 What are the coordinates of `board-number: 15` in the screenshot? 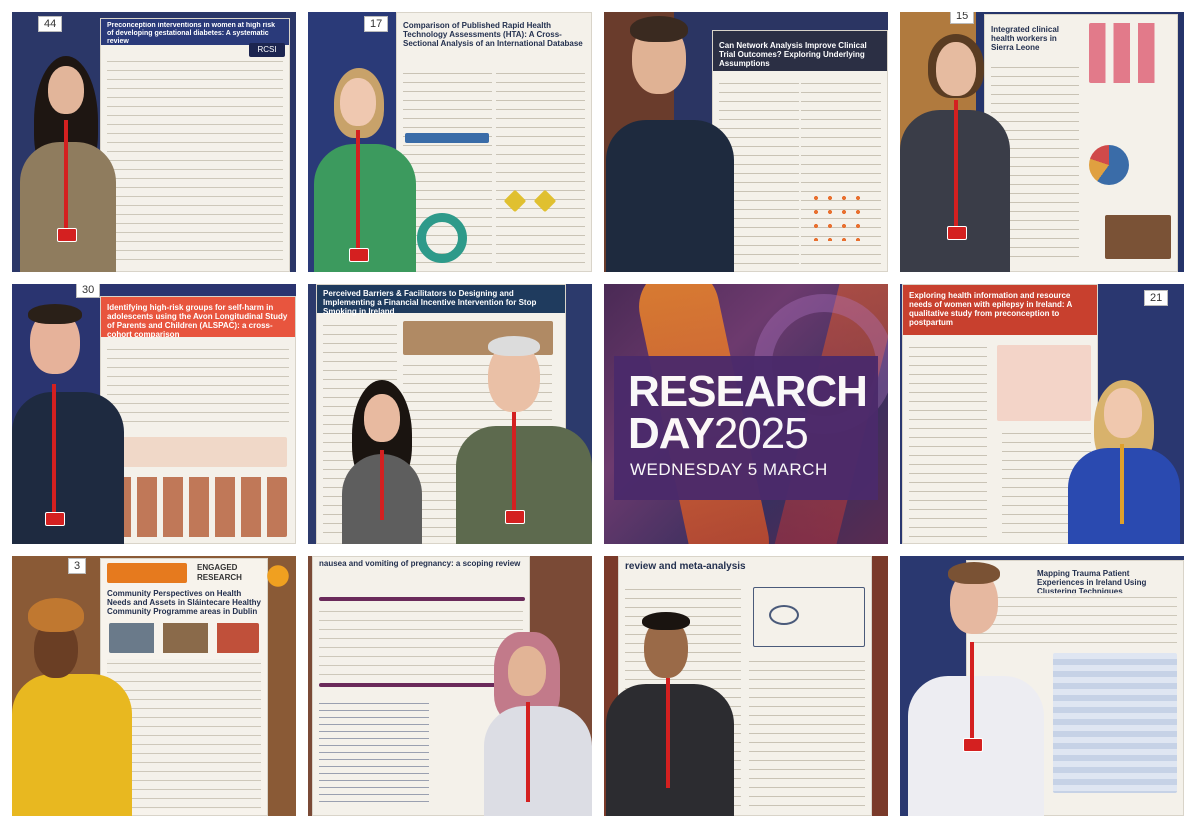 It's located at (962, 18).